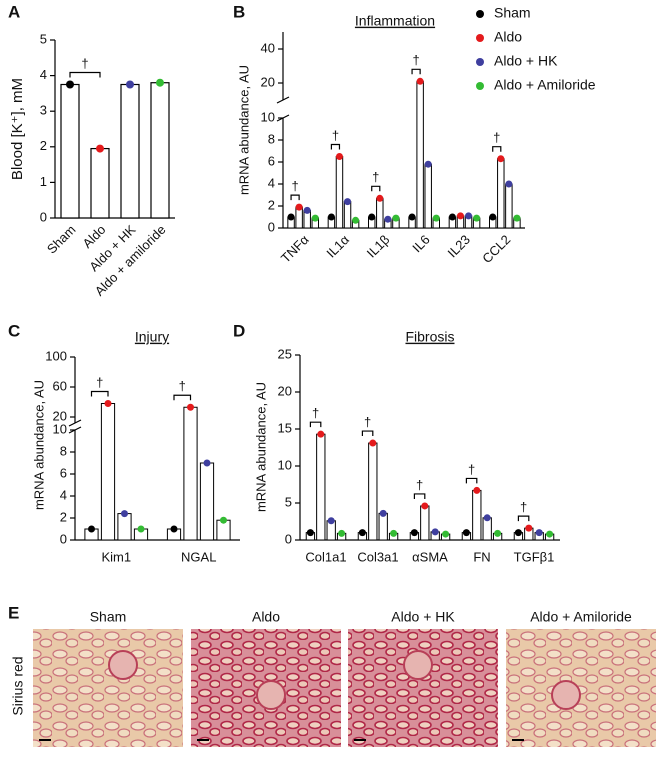 The height and width of the screenshot is (759, 659). Describe the element at coordinates (378, 246) in the screenshot. I see `x-tick-label: IL1β` at that location.